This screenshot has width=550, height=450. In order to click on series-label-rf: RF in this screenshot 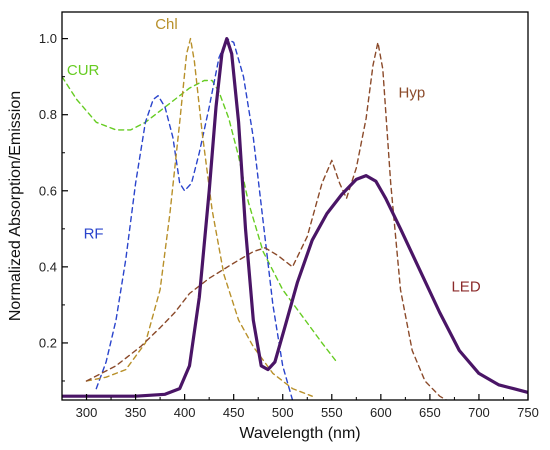, I will do `click(94, 233)`.